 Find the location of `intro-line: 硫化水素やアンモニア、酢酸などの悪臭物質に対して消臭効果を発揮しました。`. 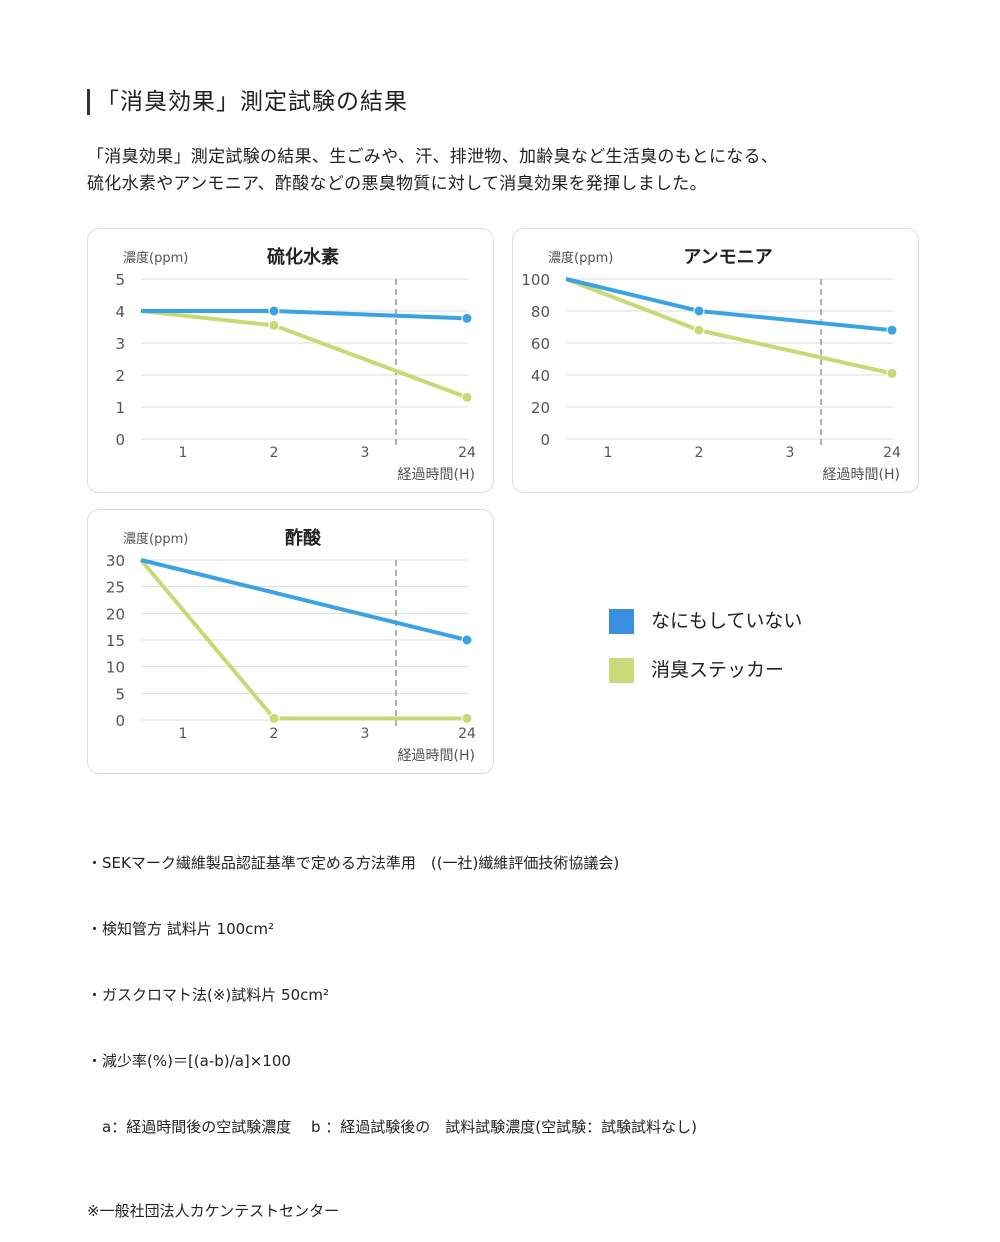

intro-line: 硫化水素やアンモニア、酢酸などの悪臭物質に対して消臭効果を発揮しました。 is located at coordinates (397, 184).